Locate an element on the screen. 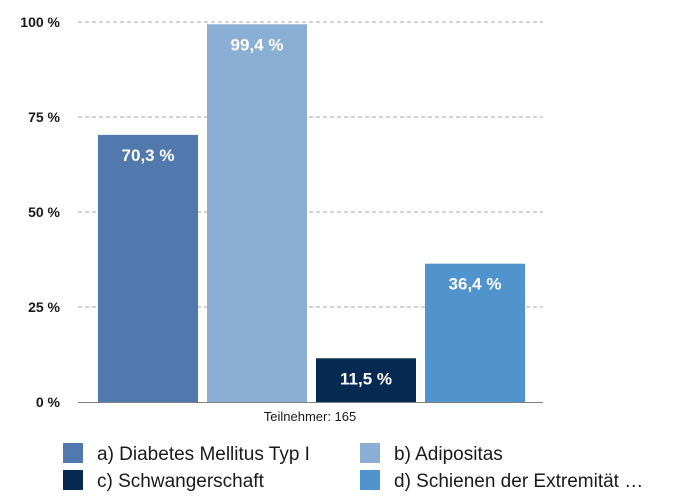 This screenshot has width=677, height=500. y-tick-label: 25 % is located at coordinates (44, 307).